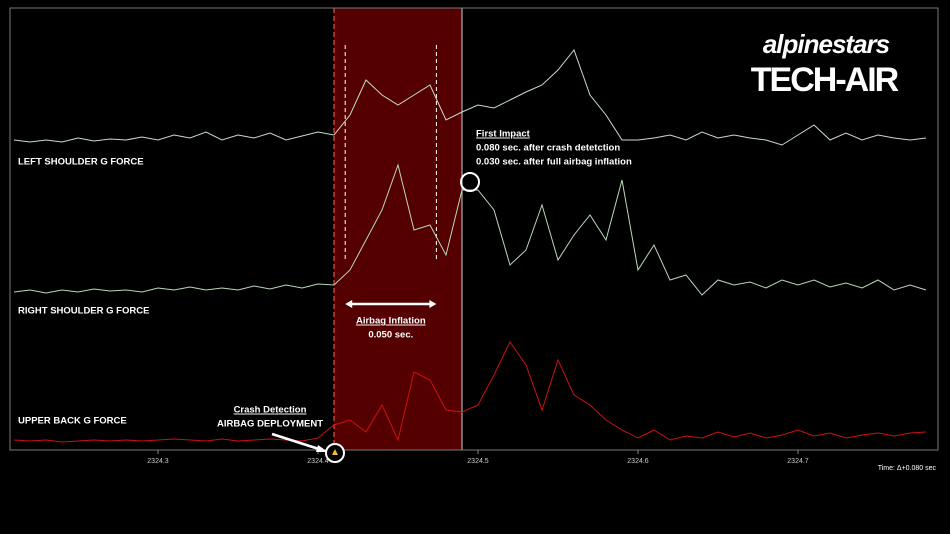 Image resolution: width=950 pixels, height=534 pixels. What do you see at coordinates (335, 452) in the screenshot?
I see `crash-icon` at bounding box center [335, 452].